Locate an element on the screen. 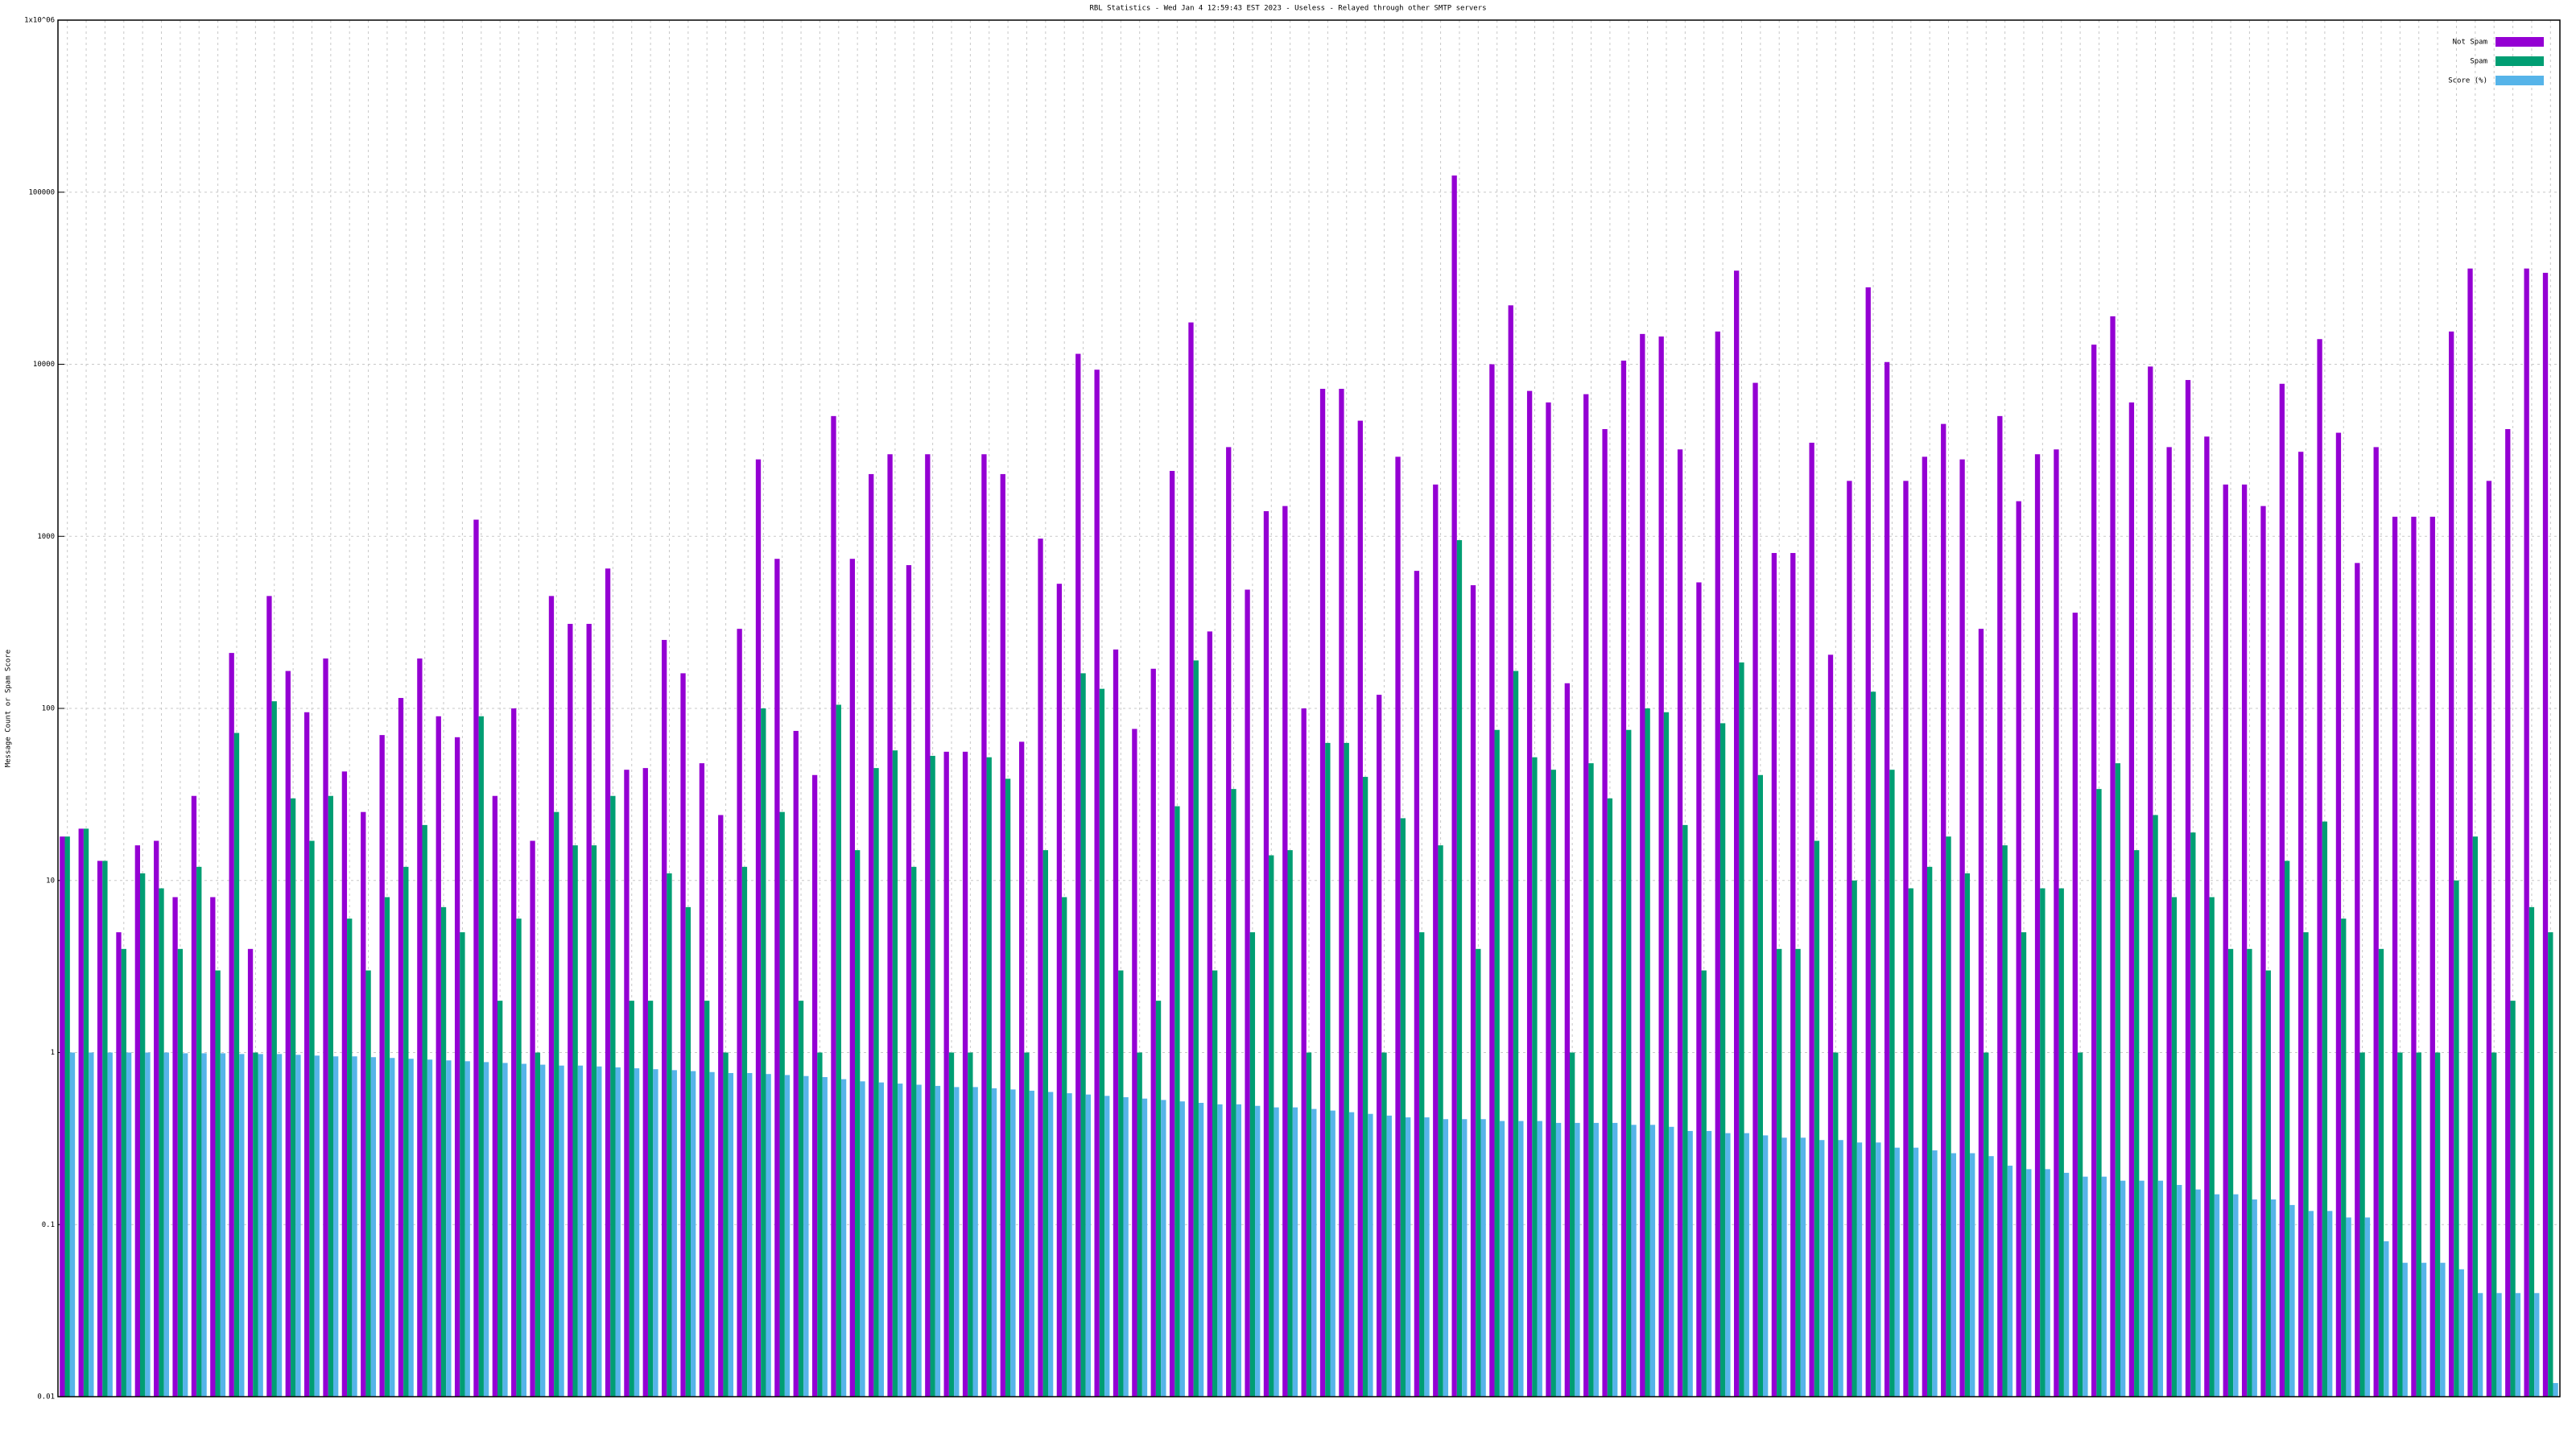  legend-swatch is located at coordinates (2520, 80).